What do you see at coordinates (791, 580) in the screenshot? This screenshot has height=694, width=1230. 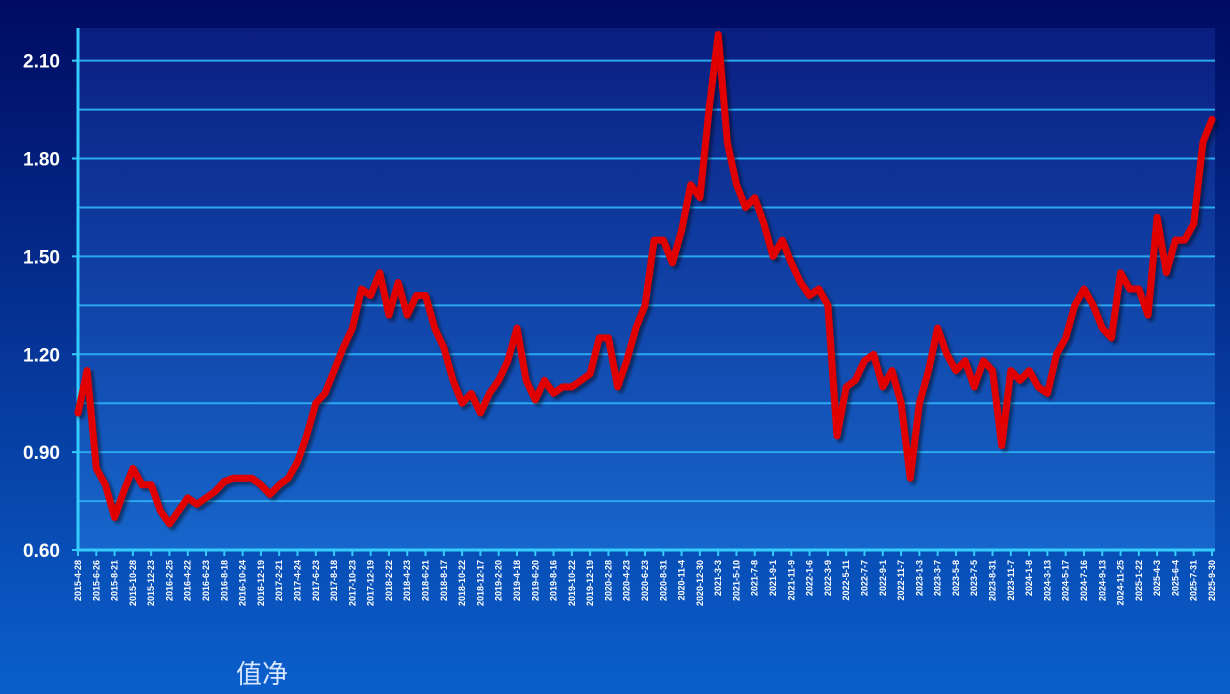 I see `x-tick-label: 2021-11-9` at bounding box center [791, 580].